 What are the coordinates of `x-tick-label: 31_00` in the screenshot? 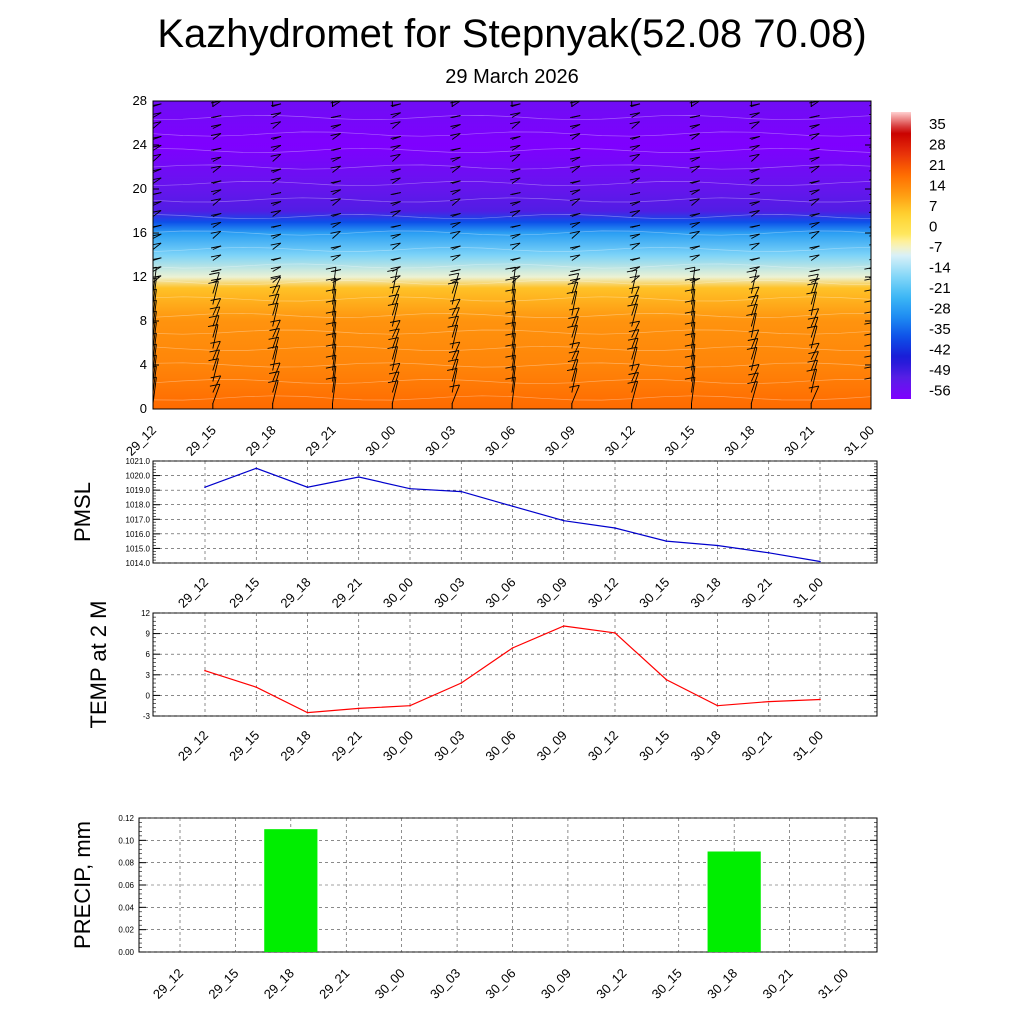 It's located at (808, 593).